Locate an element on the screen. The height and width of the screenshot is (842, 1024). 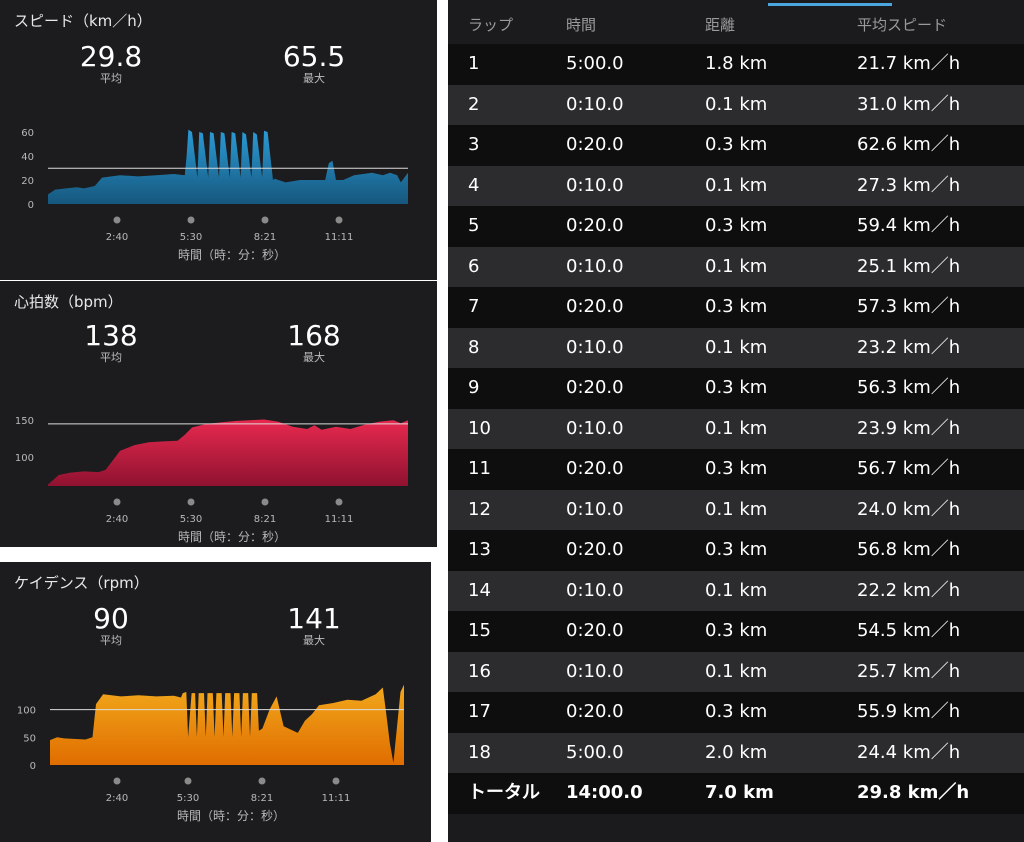
speed-chart: 60 40 20 0 2:40 5:30 8:21 11:11 時間（時：分：秒） is located at coordinates (214, 195).